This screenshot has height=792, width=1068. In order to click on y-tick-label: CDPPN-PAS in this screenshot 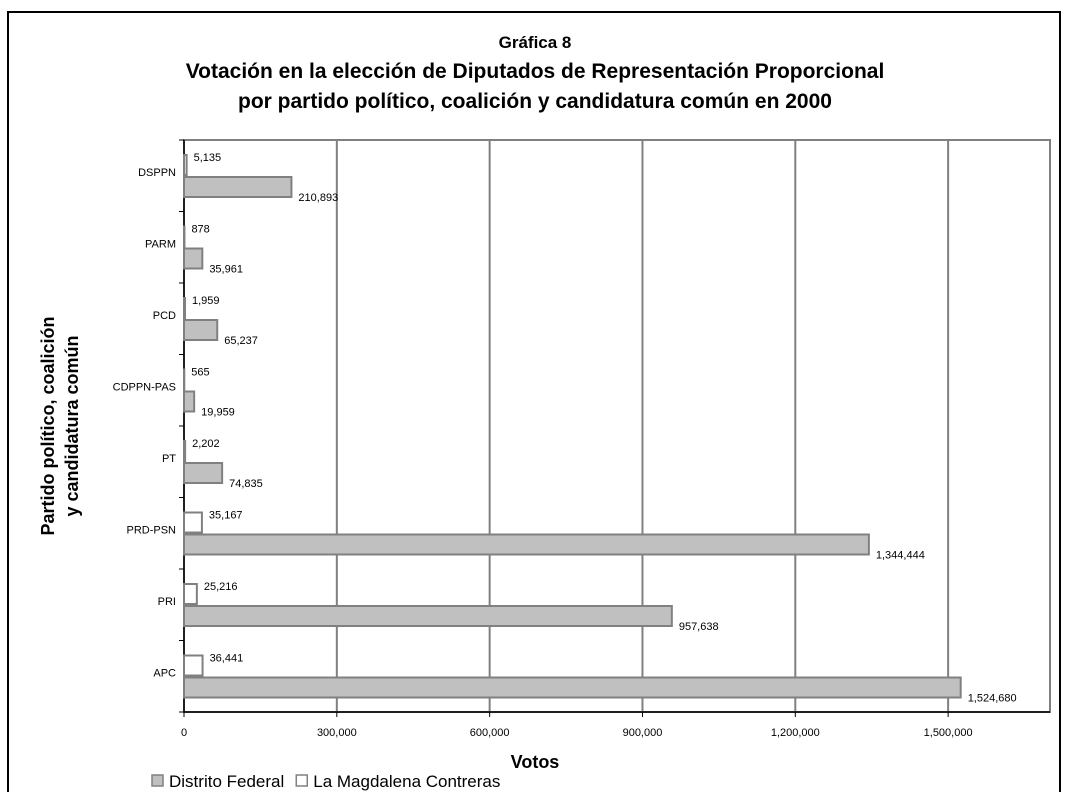, I will do `click(144, 388)`.